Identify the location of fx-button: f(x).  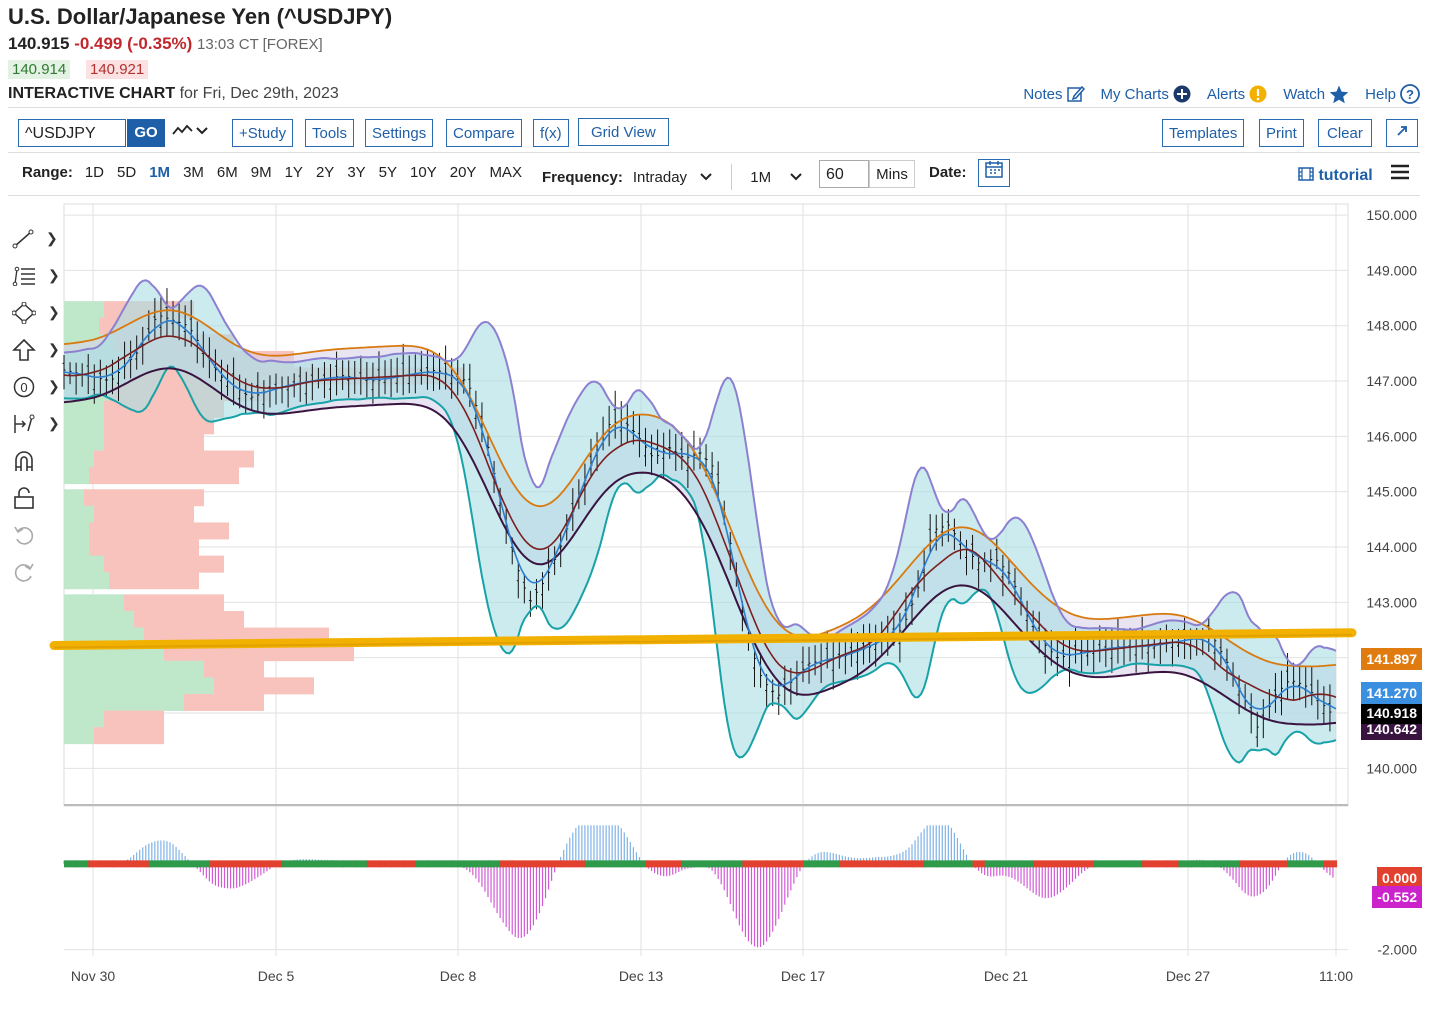
(551, 133).